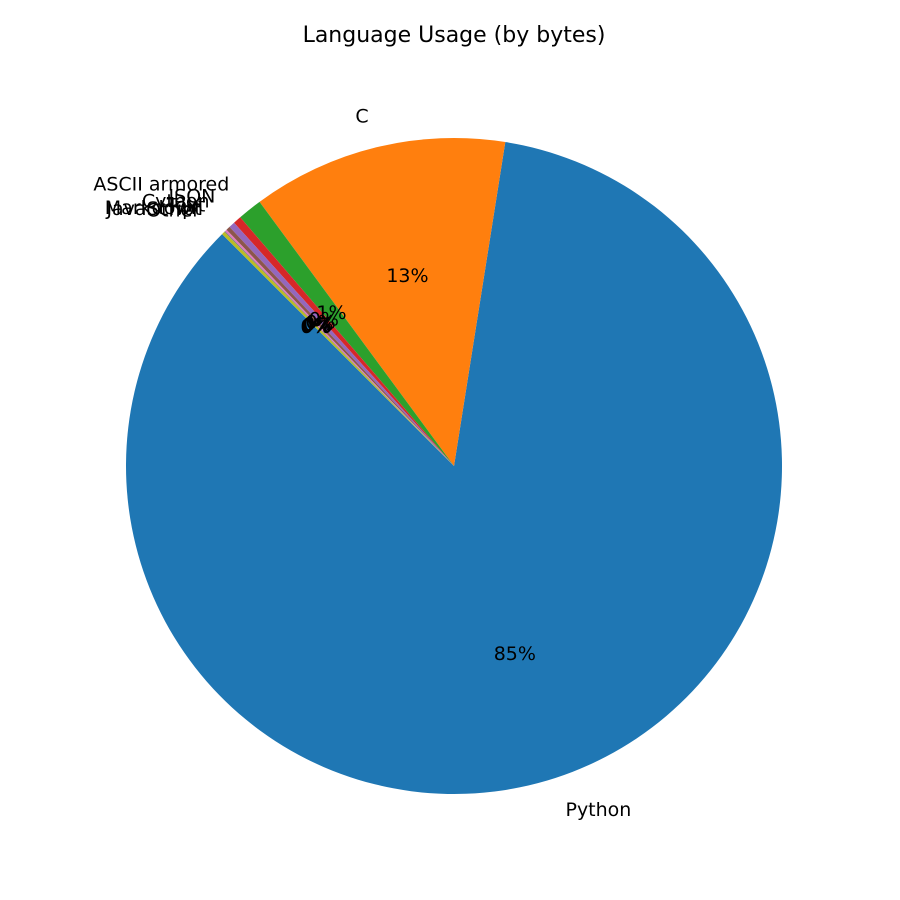 The image size is (900, 900). I want to click on slice-label-c: C, so click(361, 116).